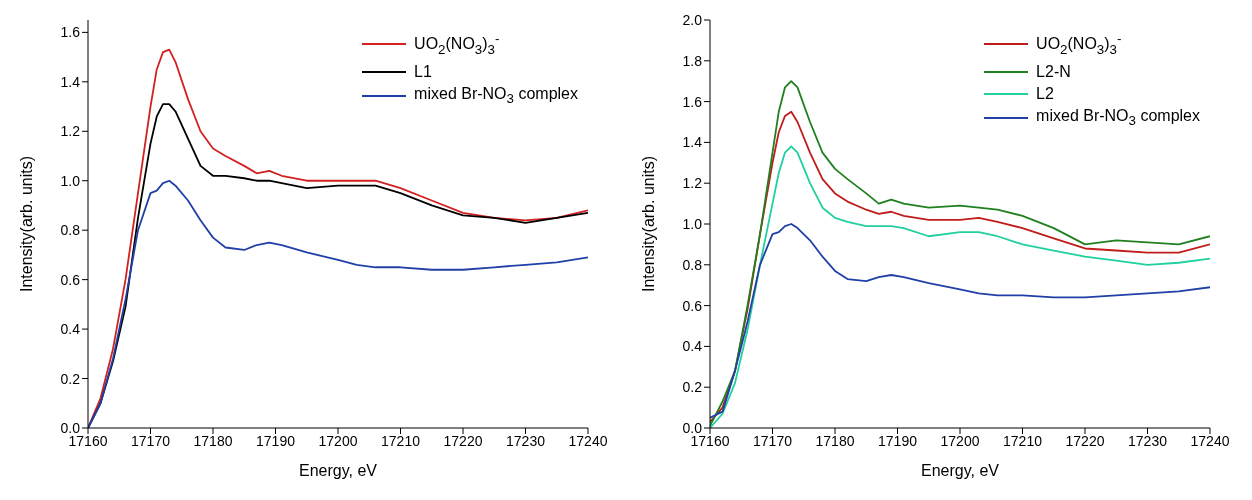 The height and width of the screenshot is (500, 1252). What do you see at coordinates (692, 60) in the screenshot?
I see `y-tick-label: 1.8` at bounding box center [692, 60].